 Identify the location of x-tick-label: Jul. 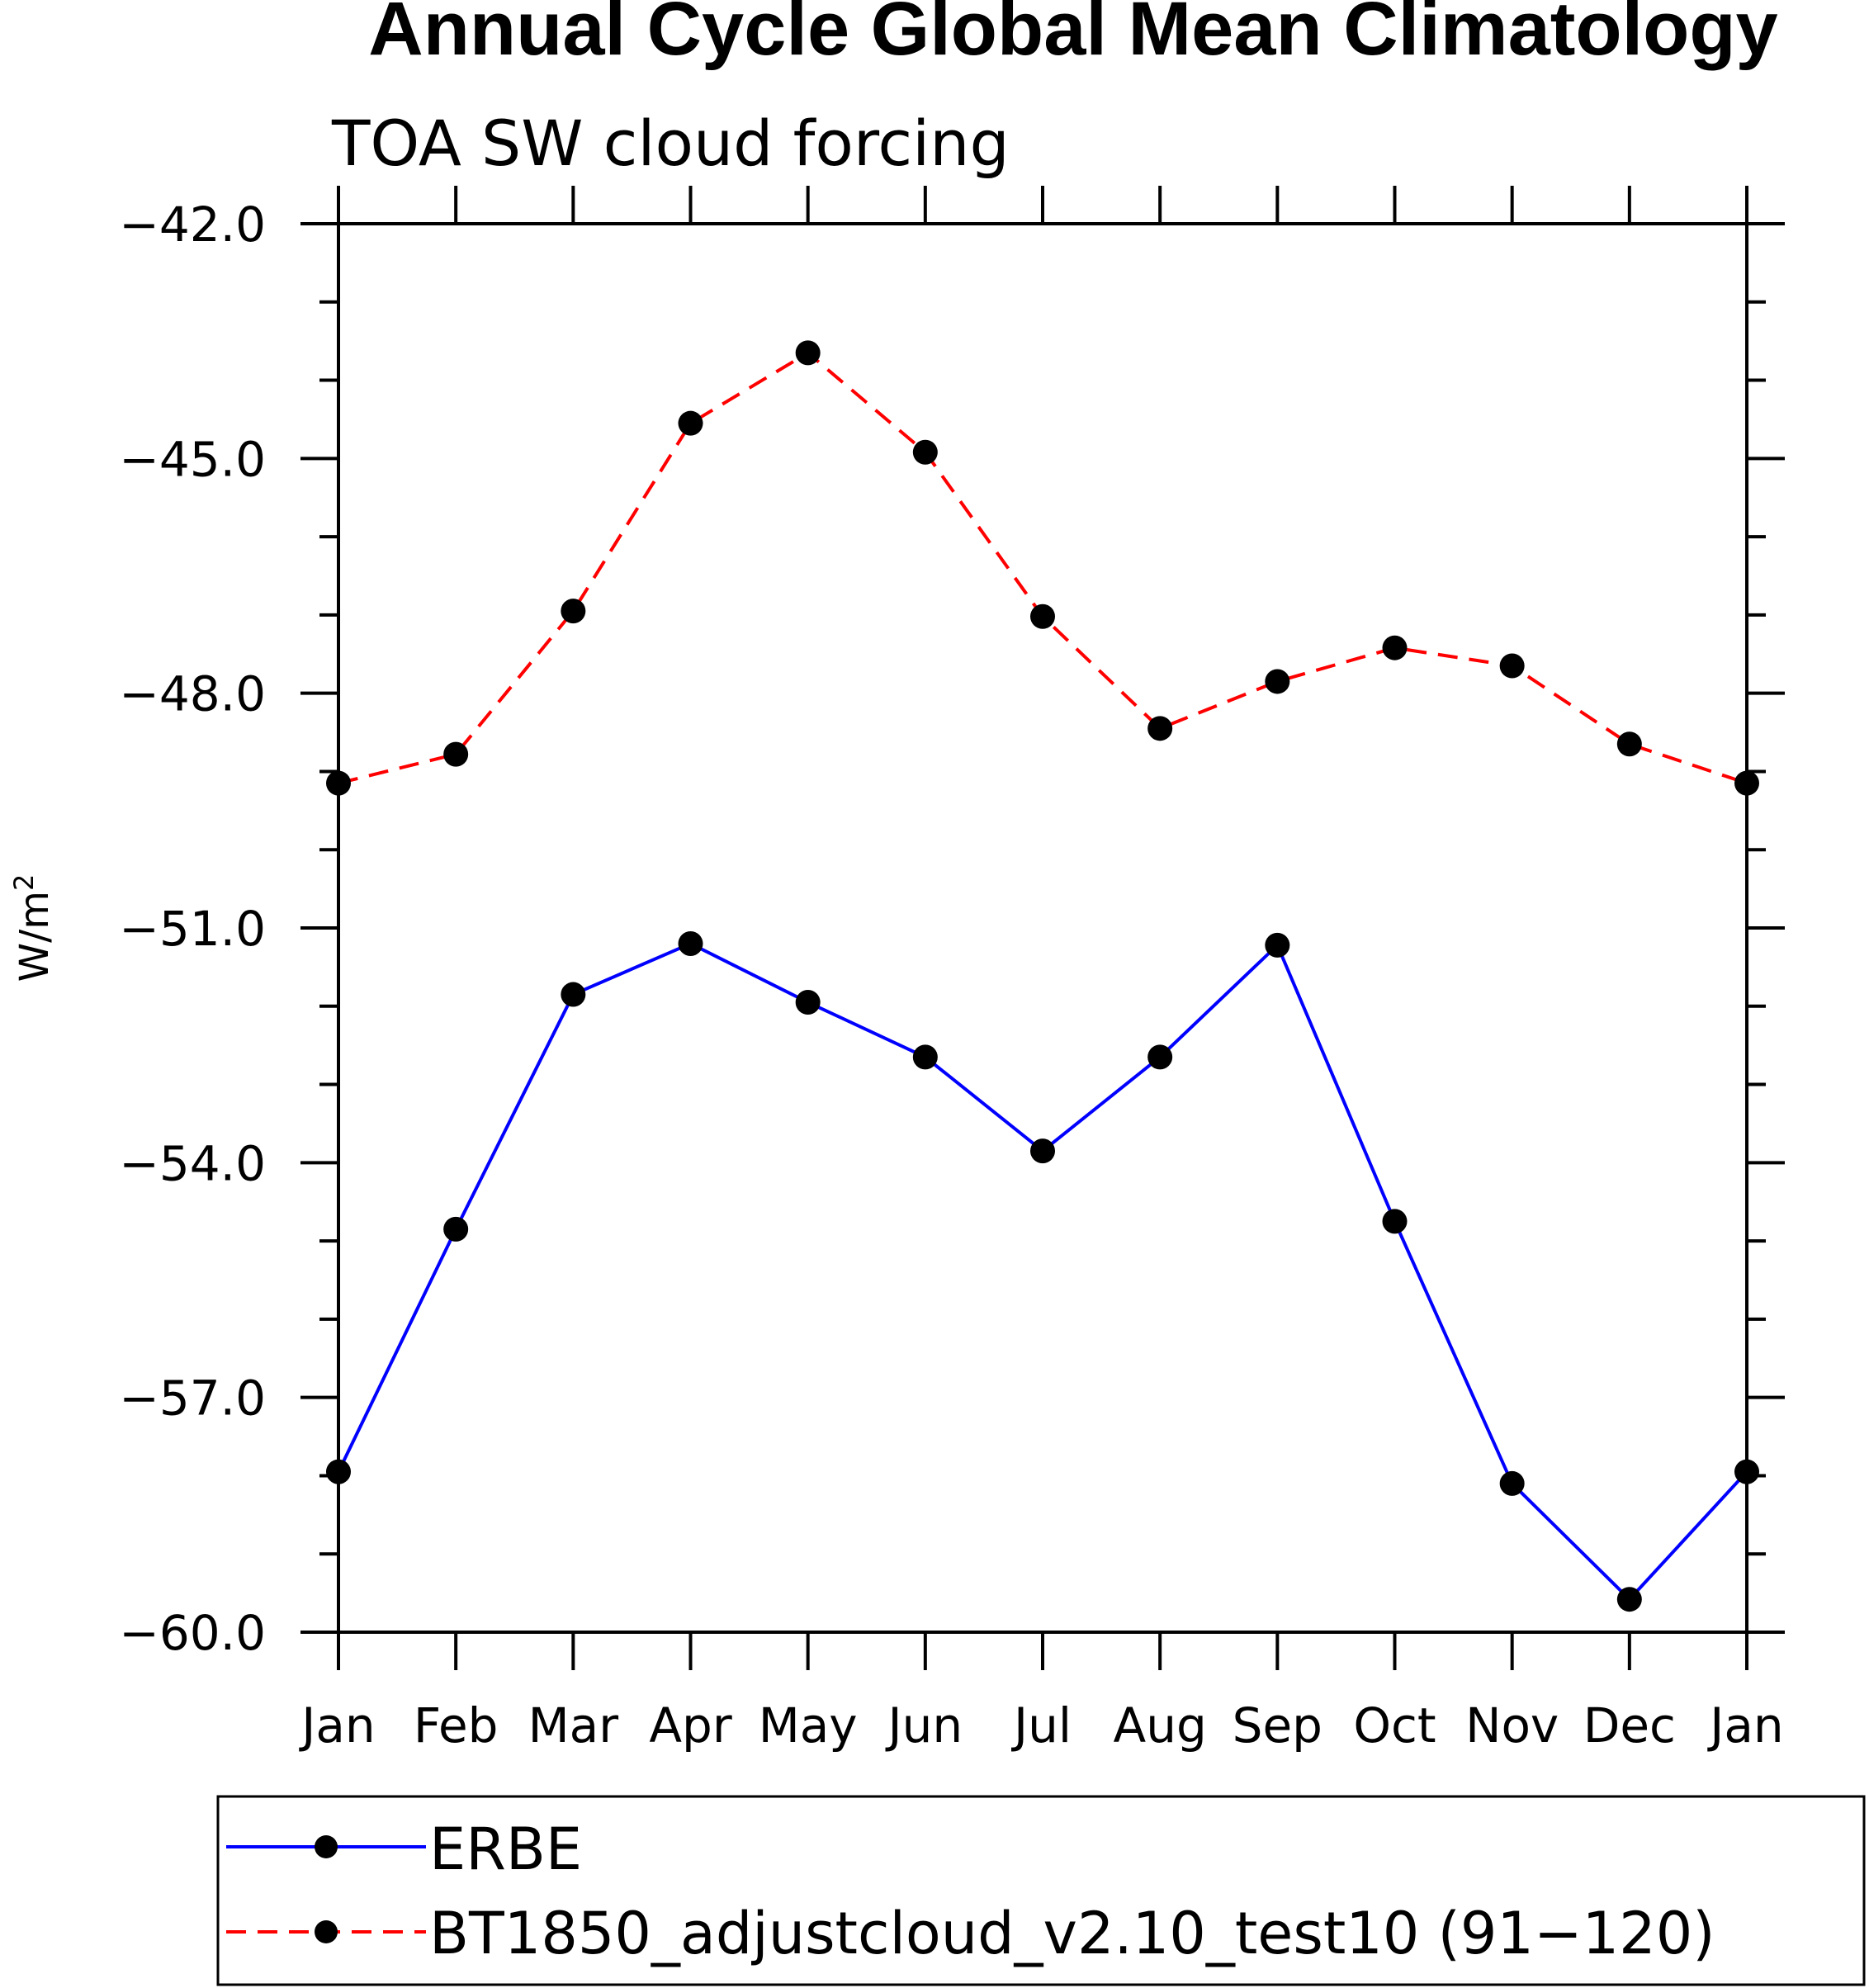
(1041, 1725).